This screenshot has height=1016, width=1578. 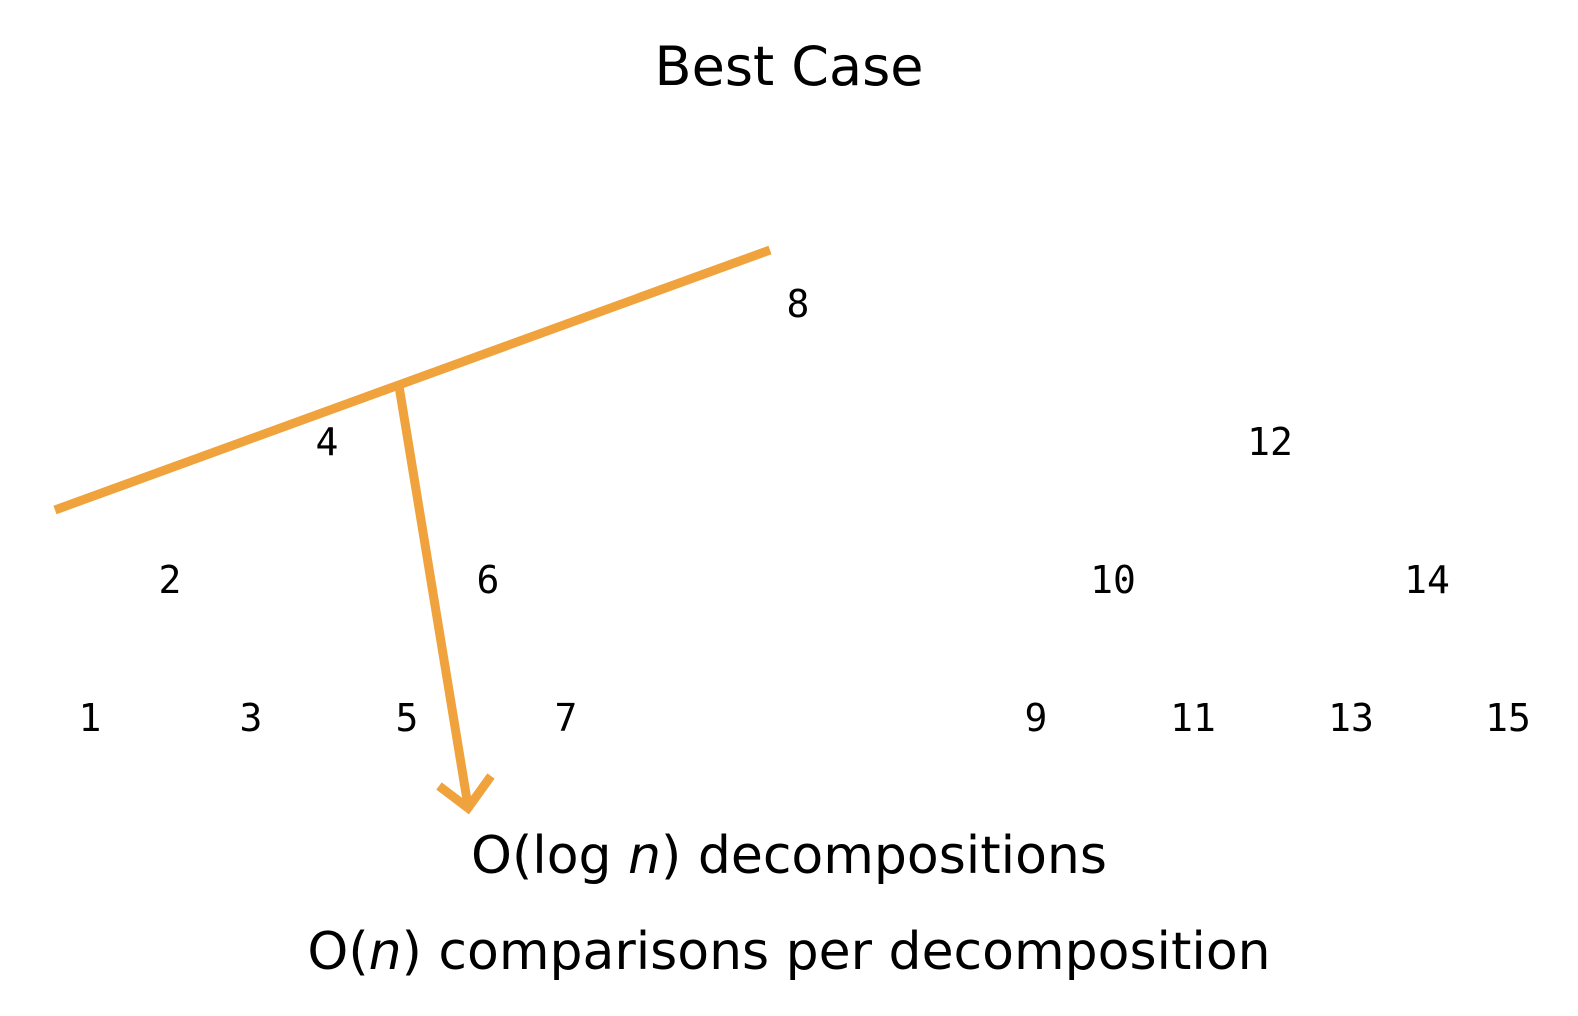 I want to click on depth-slope-line, so click(x=412, y=380).